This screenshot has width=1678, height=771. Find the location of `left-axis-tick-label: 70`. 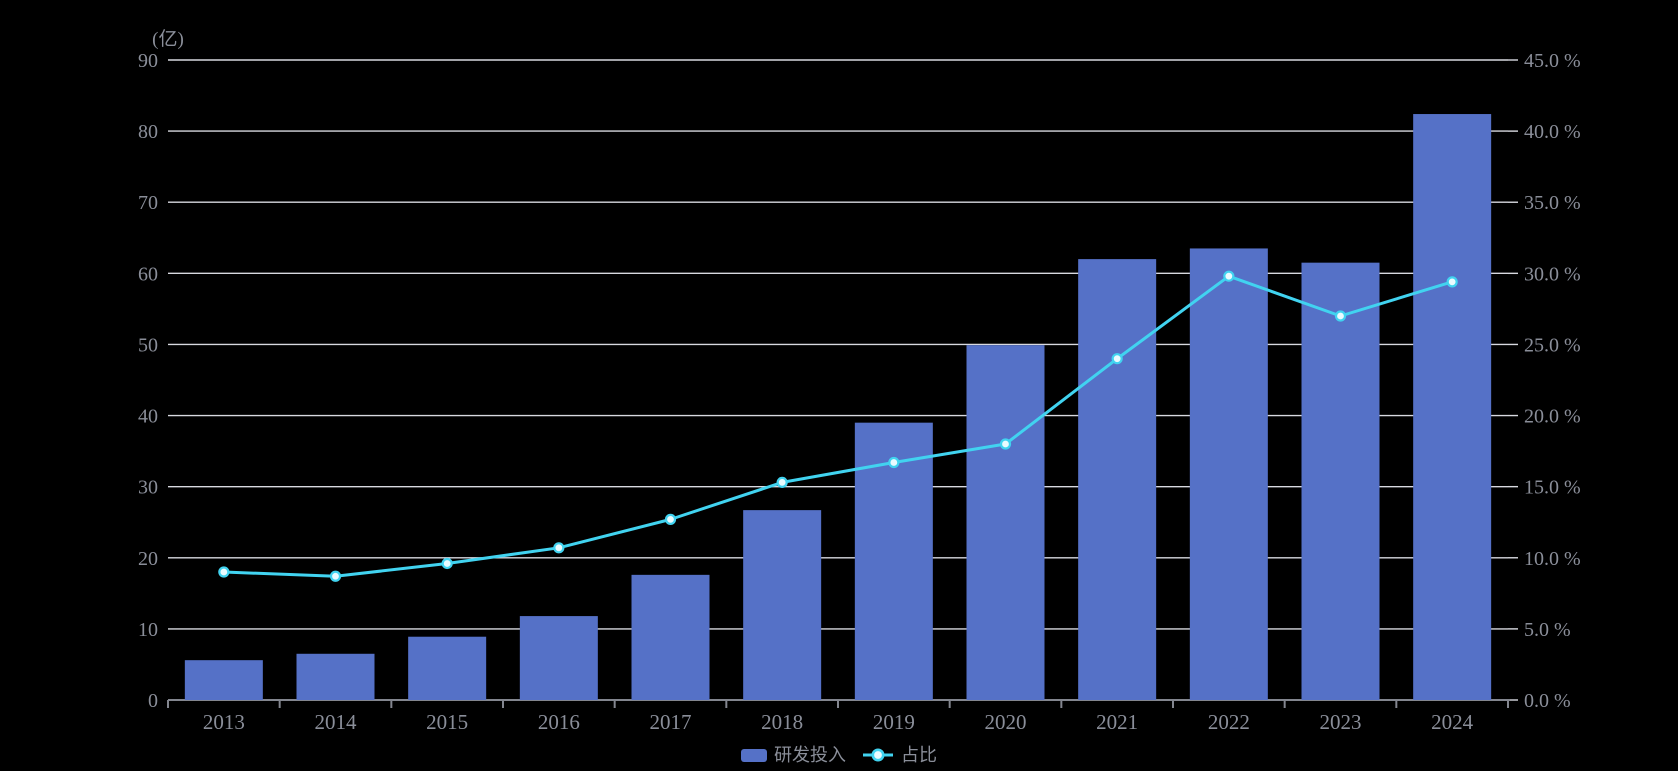

left-axis-tick-label: 70 is located at coordinates (148, 203).